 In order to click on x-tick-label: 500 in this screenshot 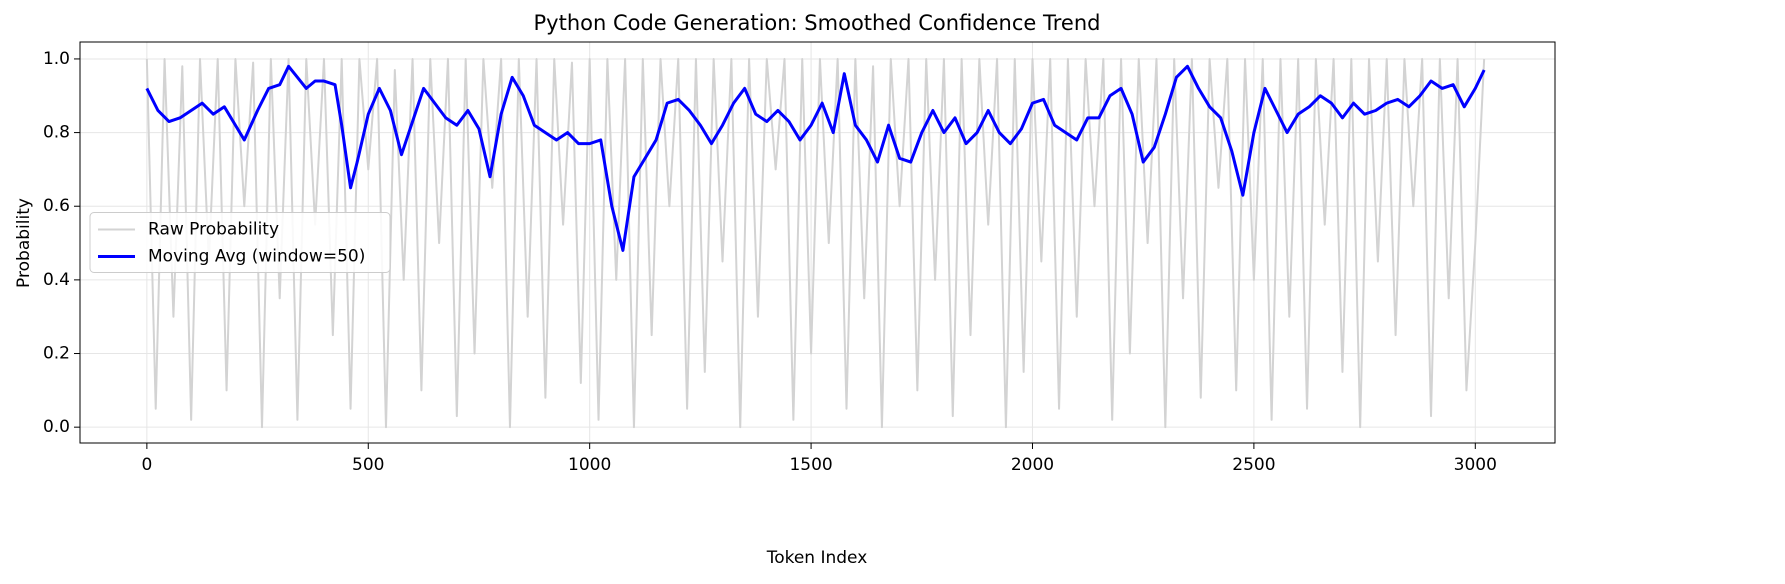, I will do `click(368, 465)`.